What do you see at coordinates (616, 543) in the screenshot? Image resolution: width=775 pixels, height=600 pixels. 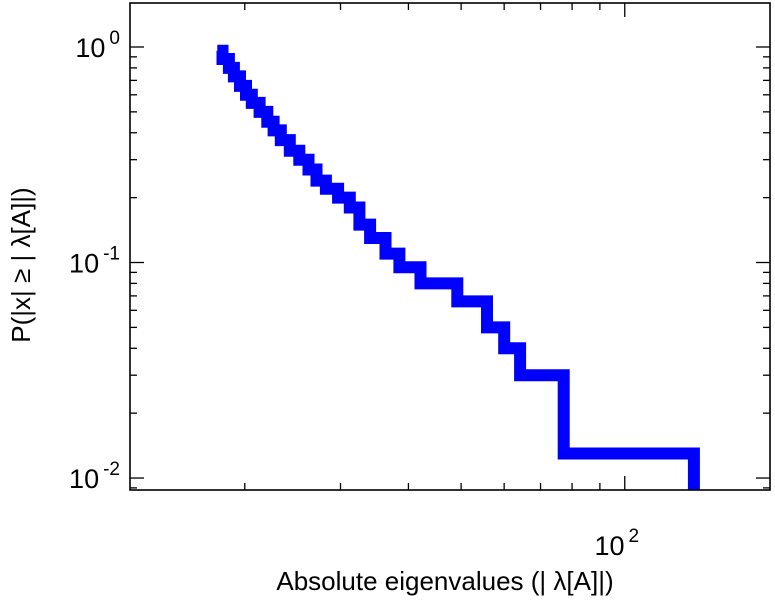 I see `x-tick-label: 10 2` at bounding box center [616, 543].